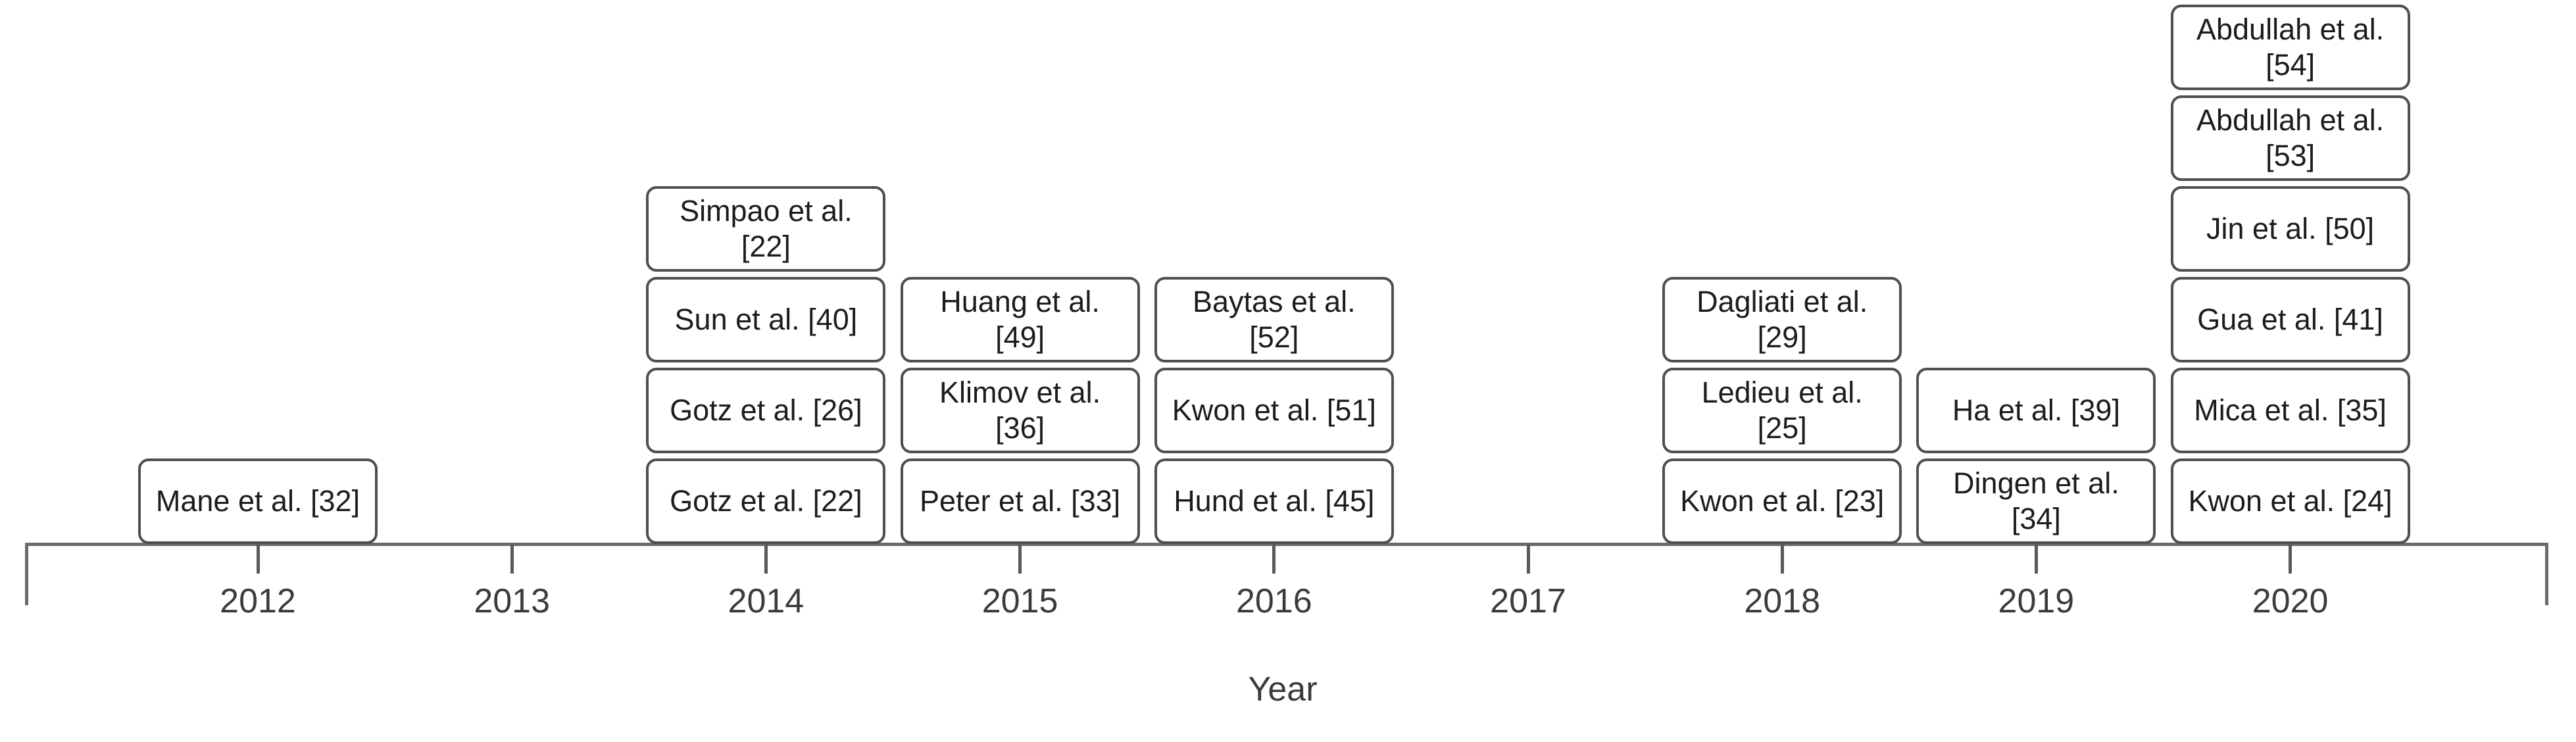  I want to click on paper-box: Kwon et al. [23], so click(1782, 501).